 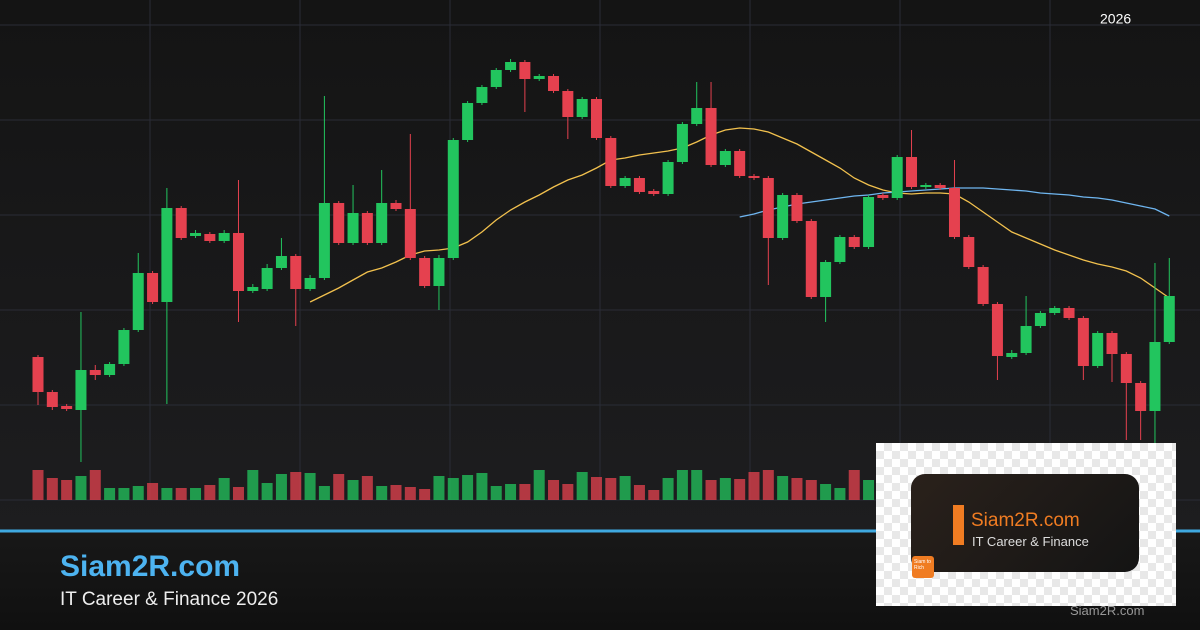 What do you see at coordinates (1115, 19) in the screenshot?
I see `year-label: 2026` at bounding box center [1115, 19].